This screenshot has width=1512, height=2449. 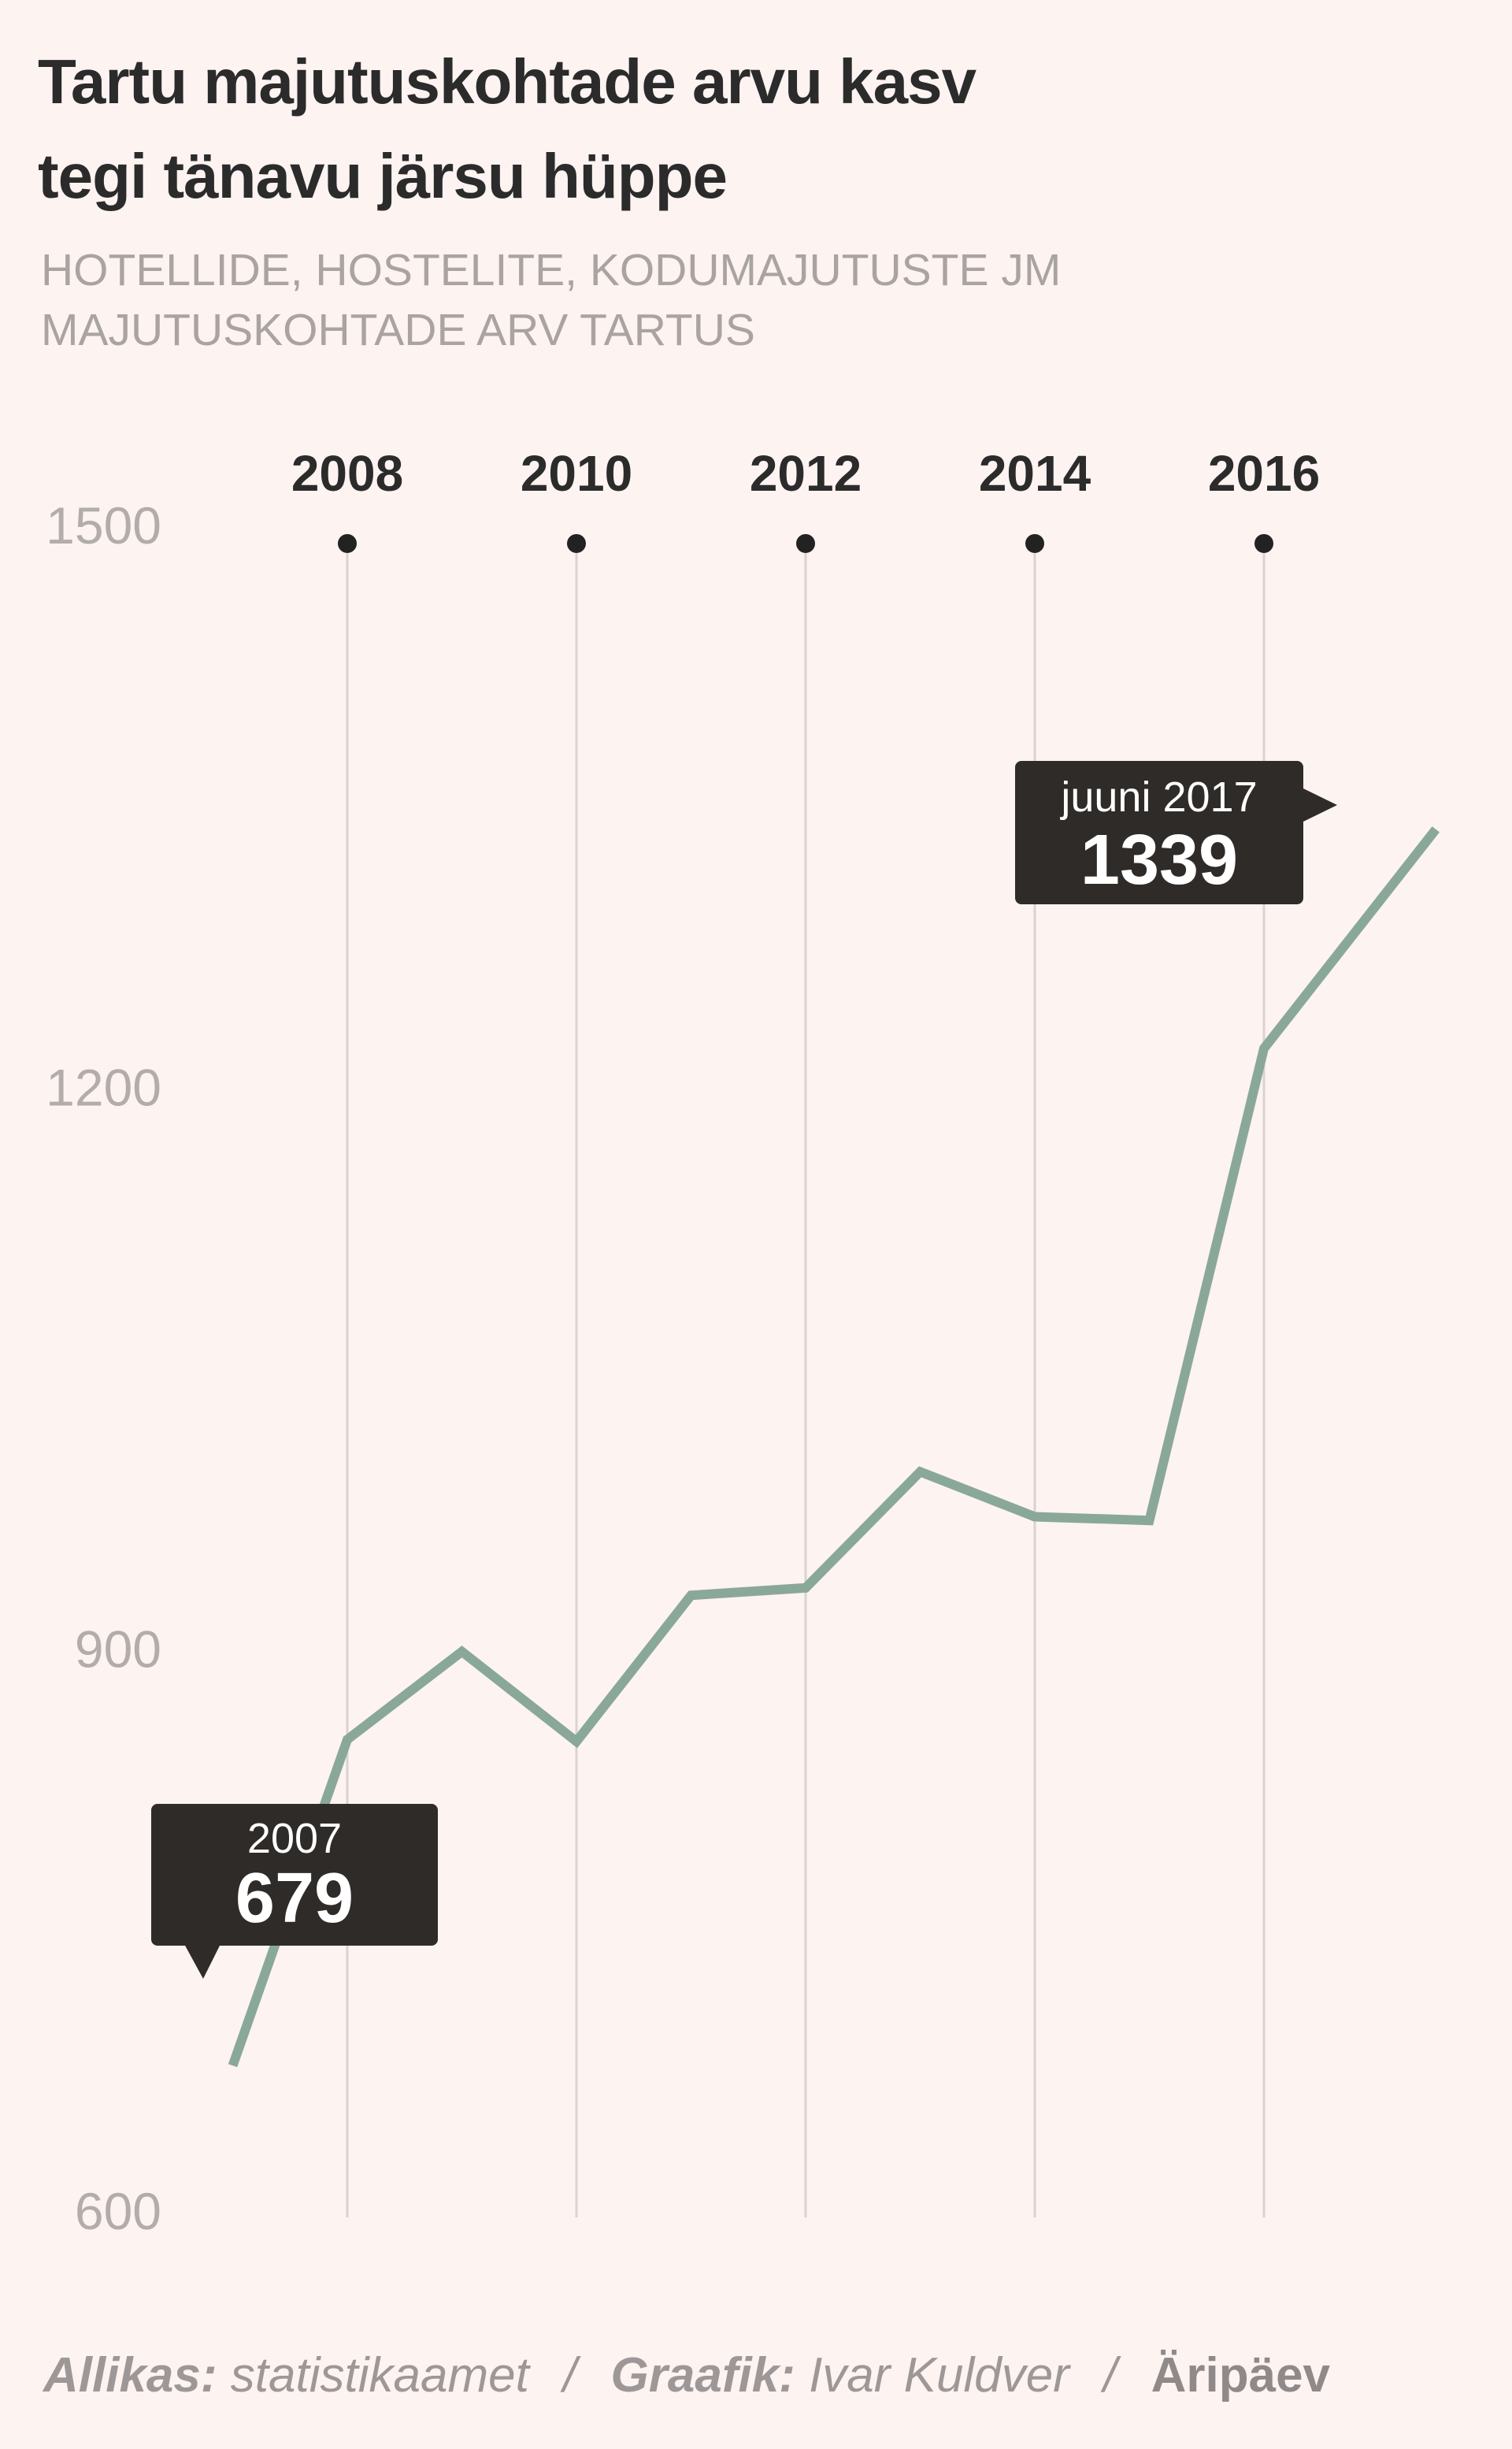 What do you see at coordinates (1264, 473) in the screenshot?
I see `x-tick-label: 2016` at bounding box center [1264, 473].